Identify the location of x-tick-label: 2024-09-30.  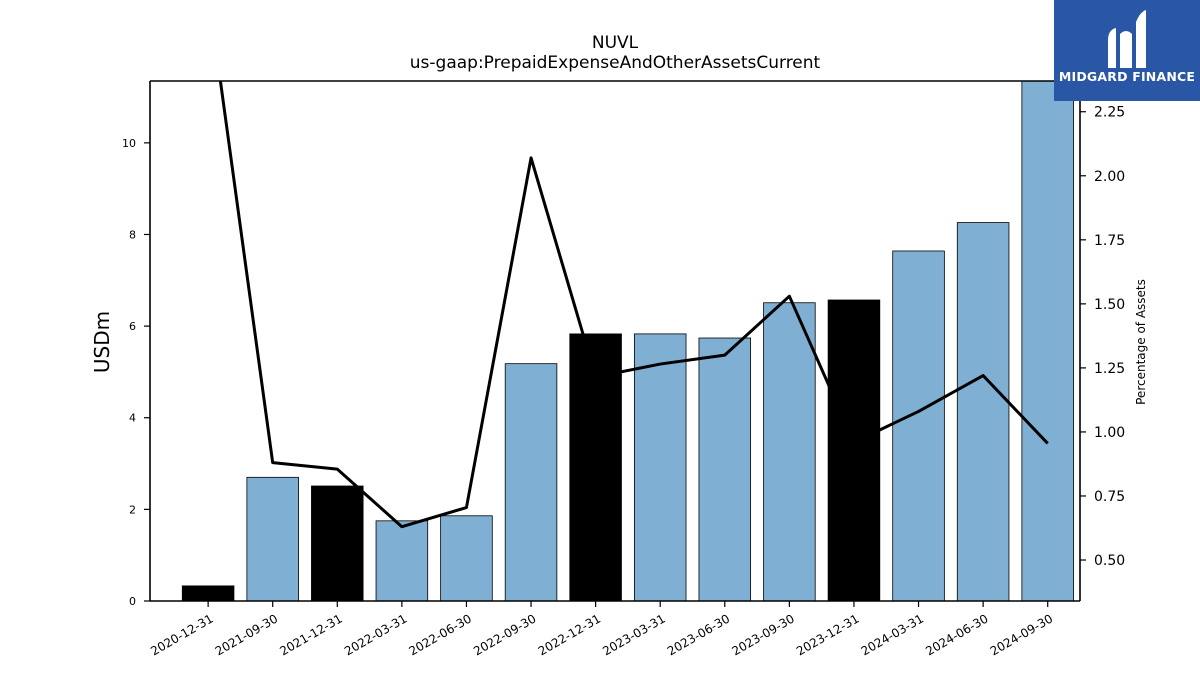
(1021, 634).